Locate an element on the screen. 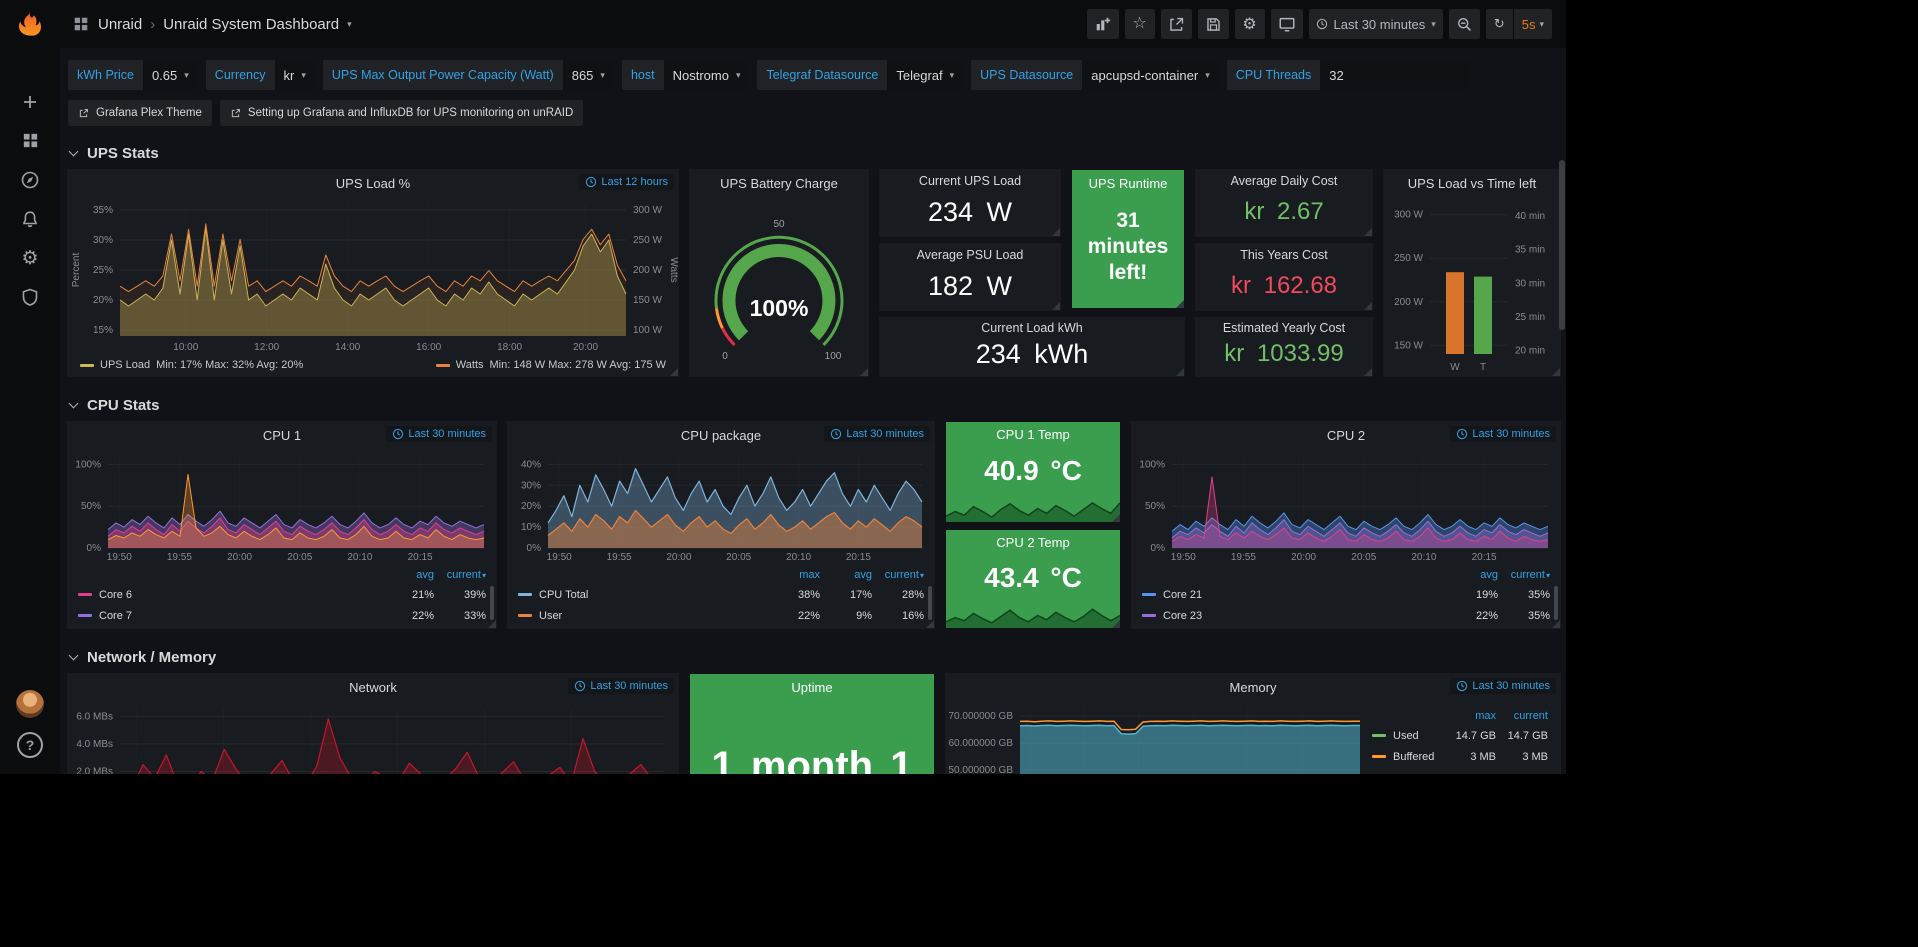 This screenshot has width=1918, height=947. variable-input-cpu-threads is located at coordinates (1395, 75).